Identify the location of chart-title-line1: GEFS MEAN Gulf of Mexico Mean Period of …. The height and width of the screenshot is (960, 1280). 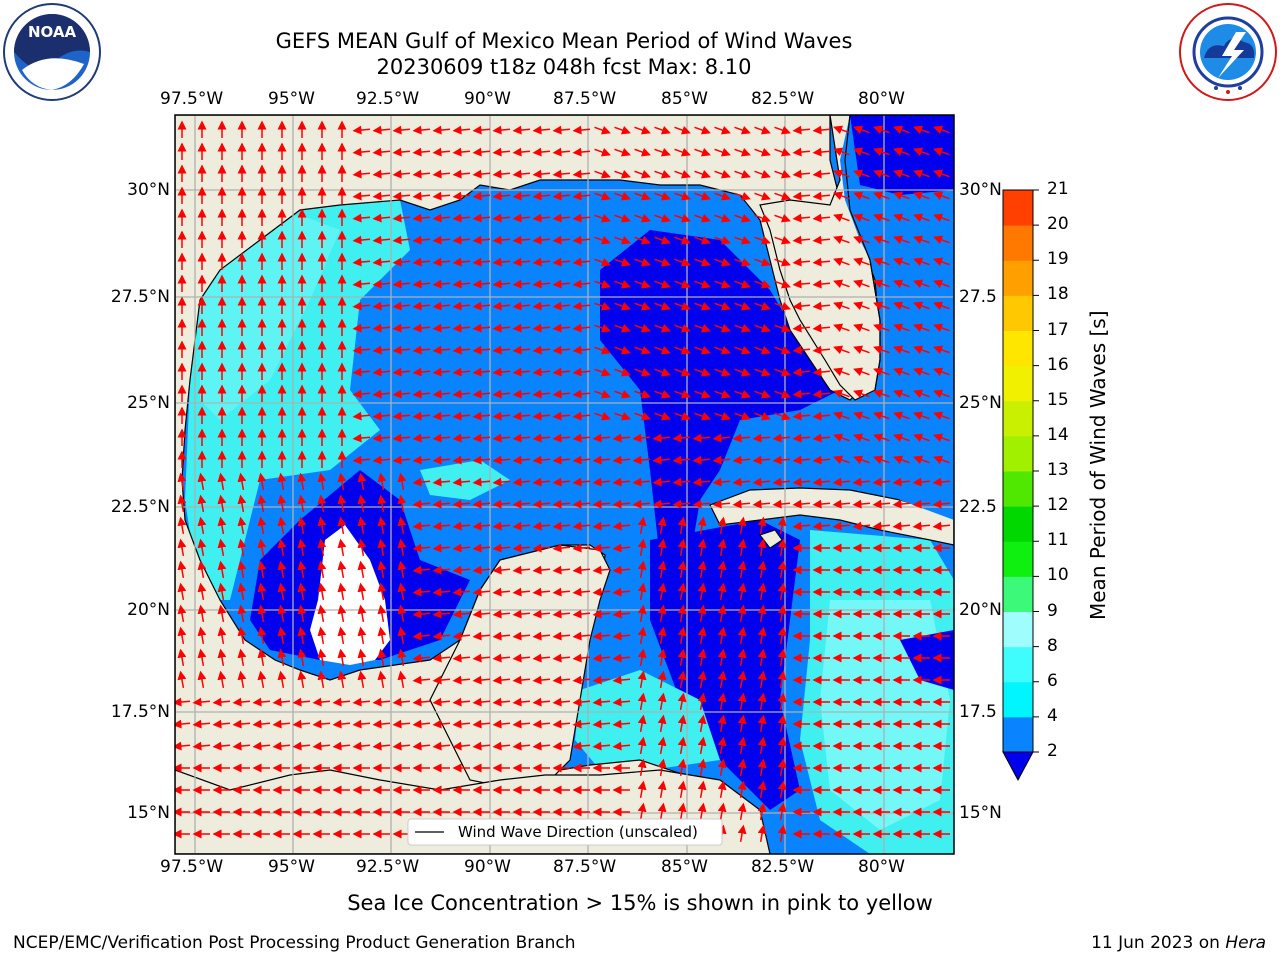
(564, 41).